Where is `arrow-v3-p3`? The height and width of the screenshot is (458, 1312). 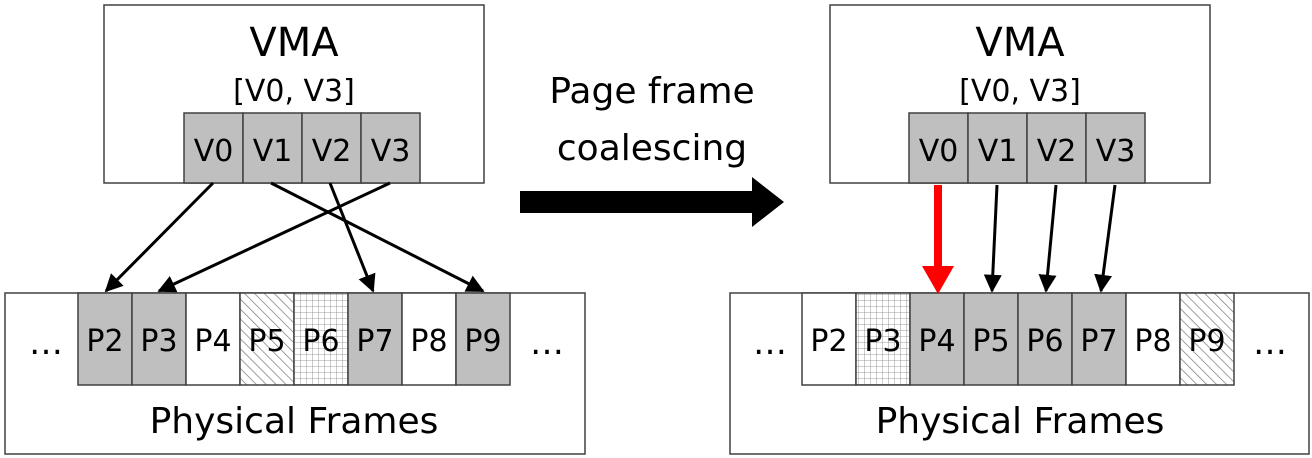
arrow-v3-p3 is located at coordinates (274, 237).